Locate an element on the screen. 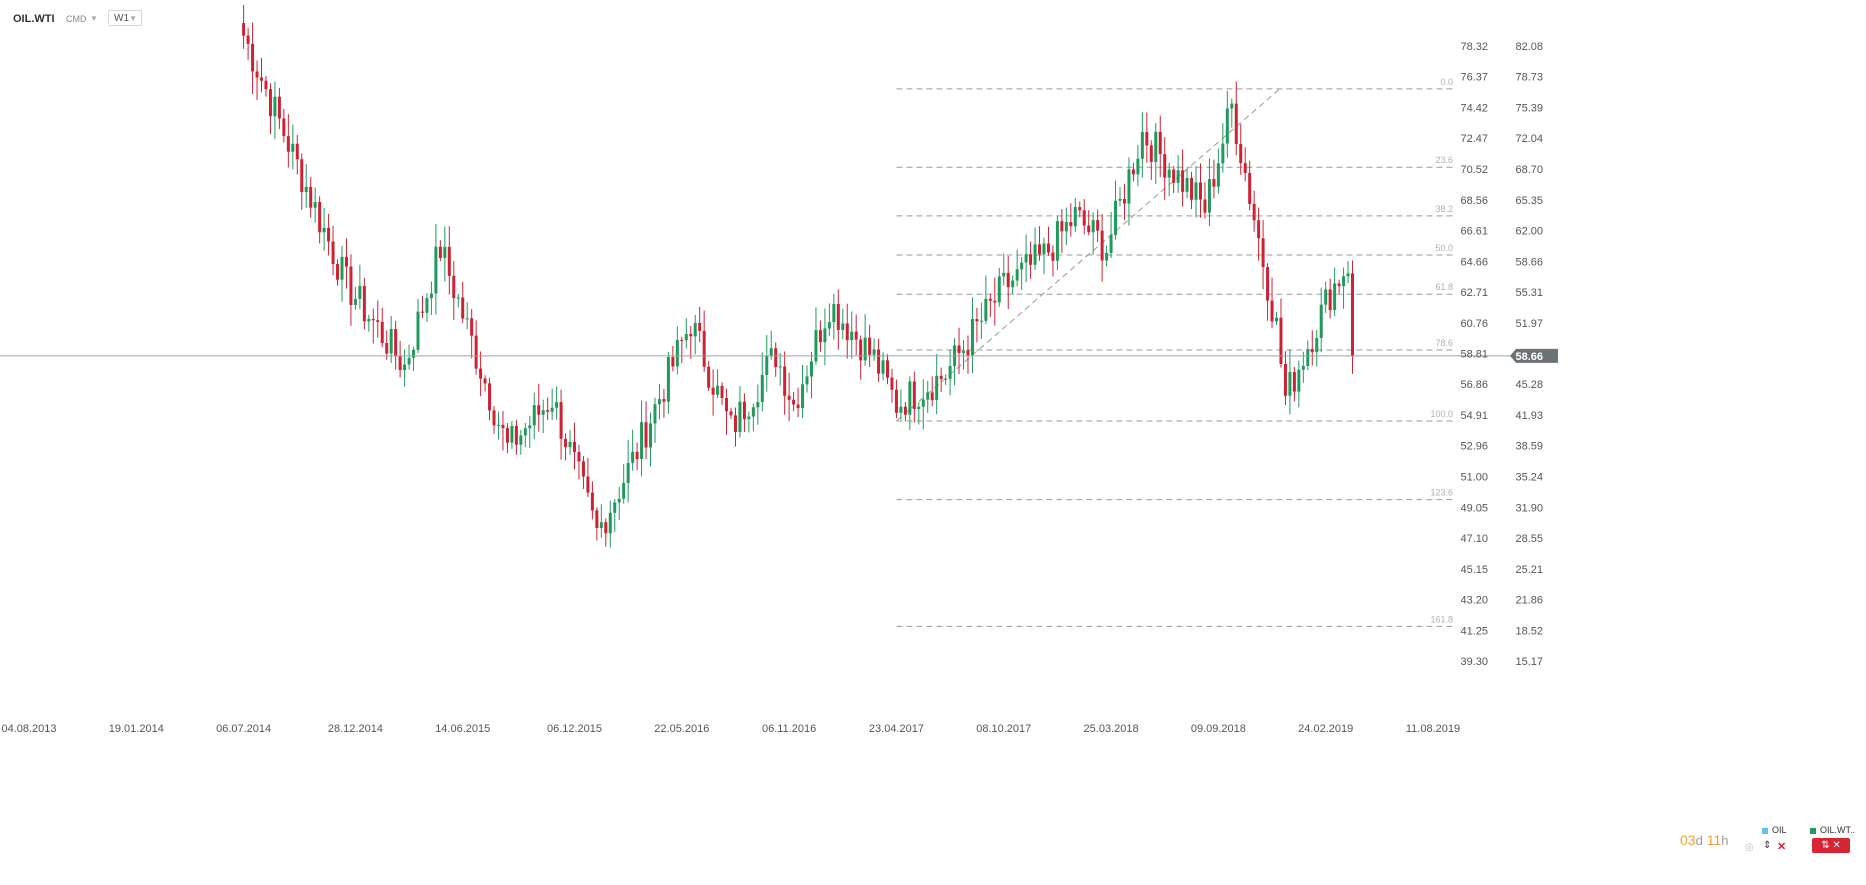  timeframe-value: W1 is located at coordinates (121, 18).